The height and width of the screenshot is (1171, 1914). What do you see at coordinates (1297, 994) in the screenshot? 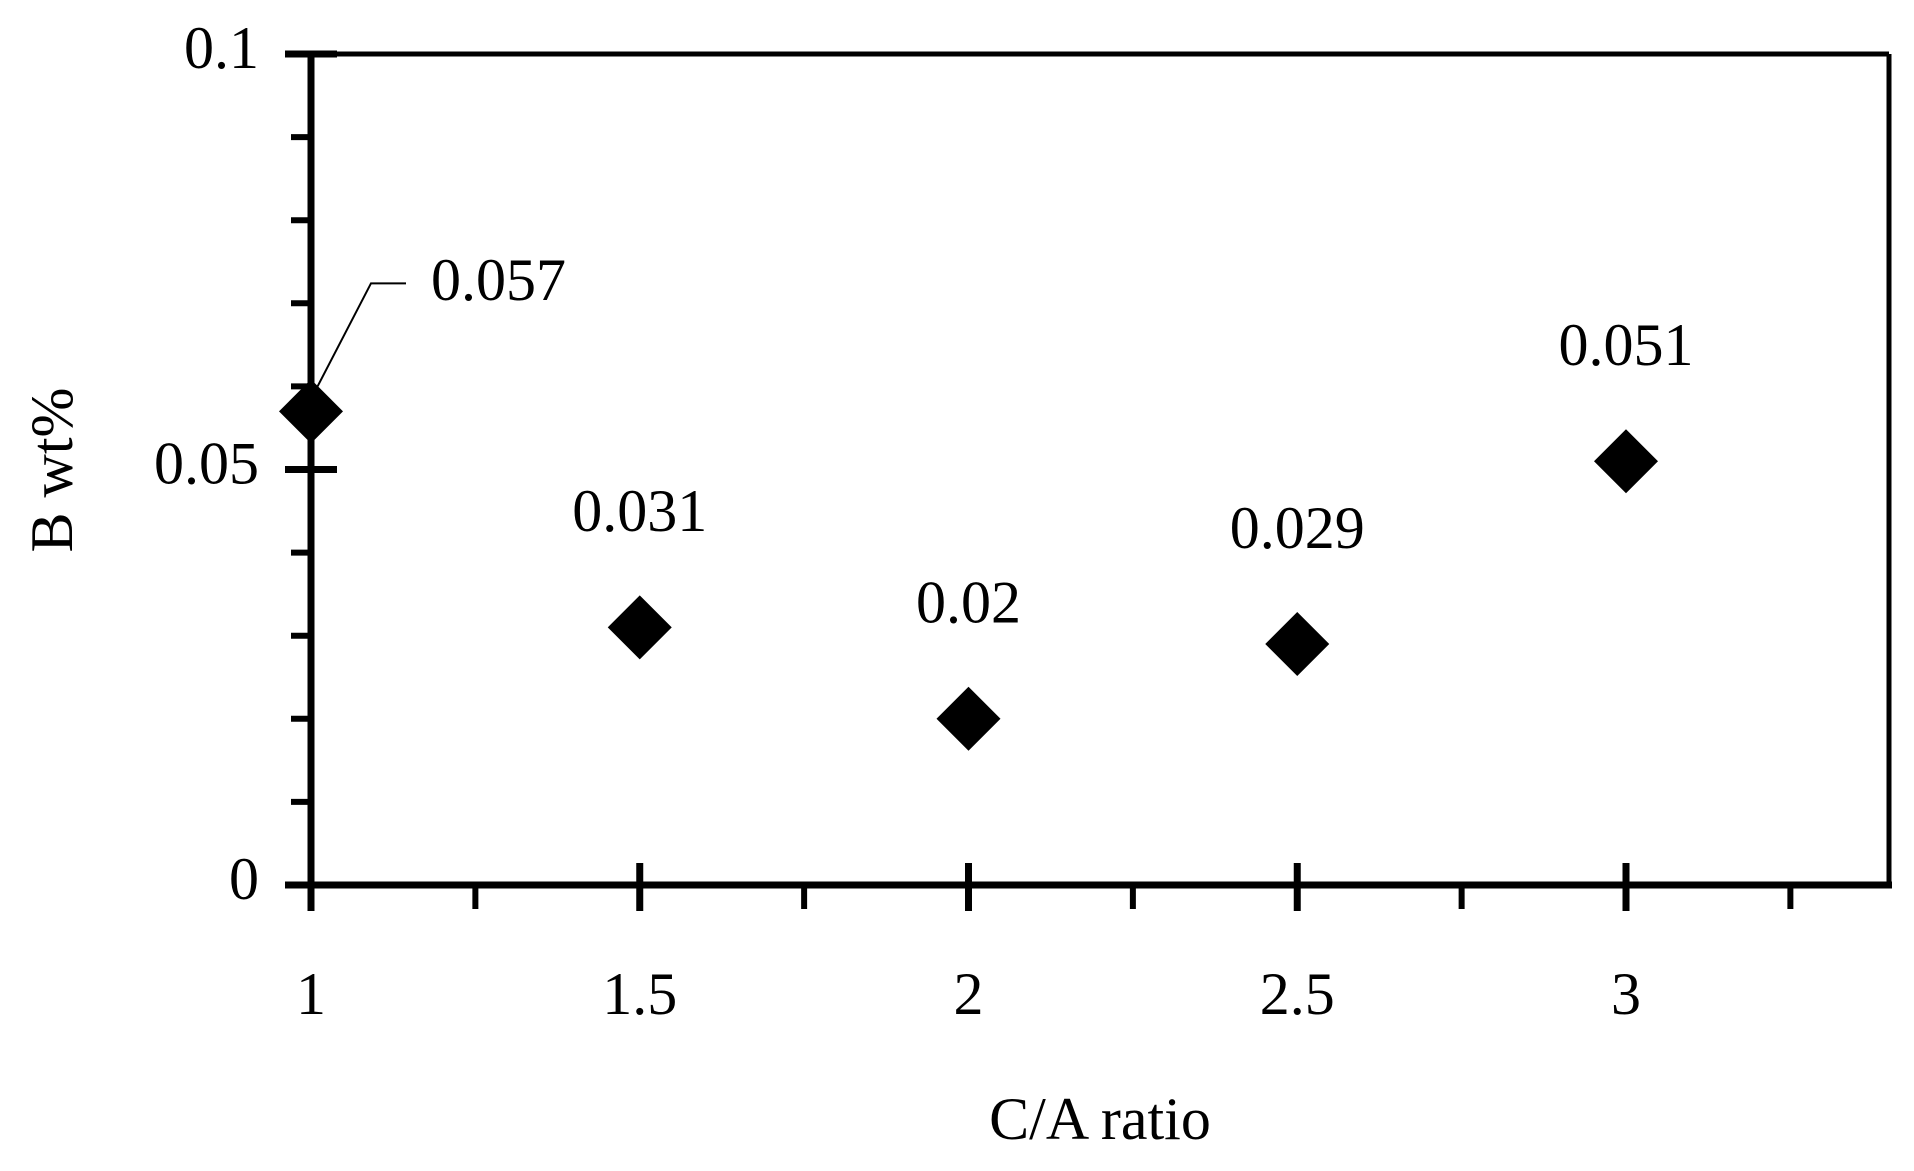
I see `x-tick-label: 2.5` at bounding box center [1297, 994].